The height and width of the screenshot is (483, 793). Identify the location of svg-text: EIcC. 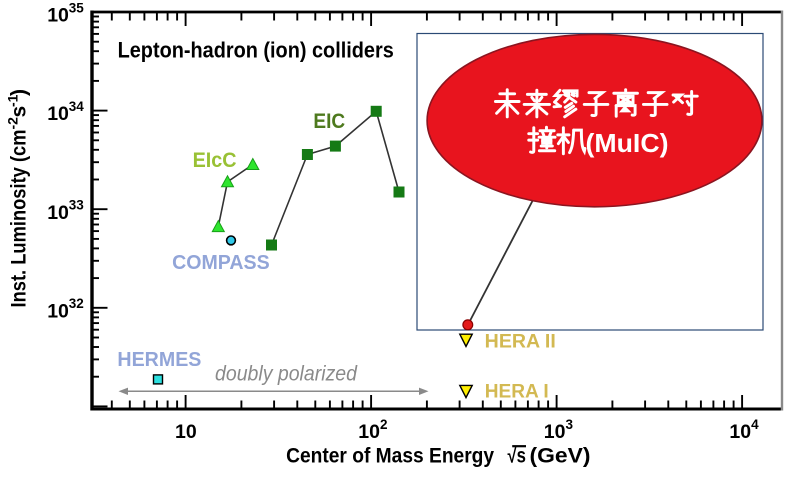
(215, 160).